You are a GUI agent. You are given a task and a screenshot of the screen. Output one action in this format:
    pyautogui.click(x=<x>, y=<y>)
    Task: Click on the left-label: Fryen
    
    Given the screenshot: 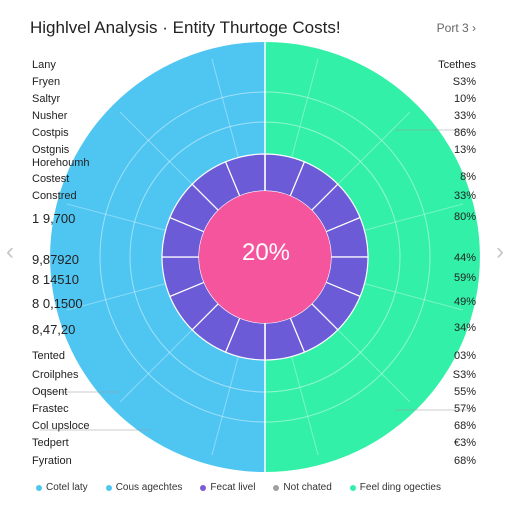 What is the action you would take?
    pyautogui.click(x=46, y=82)
    